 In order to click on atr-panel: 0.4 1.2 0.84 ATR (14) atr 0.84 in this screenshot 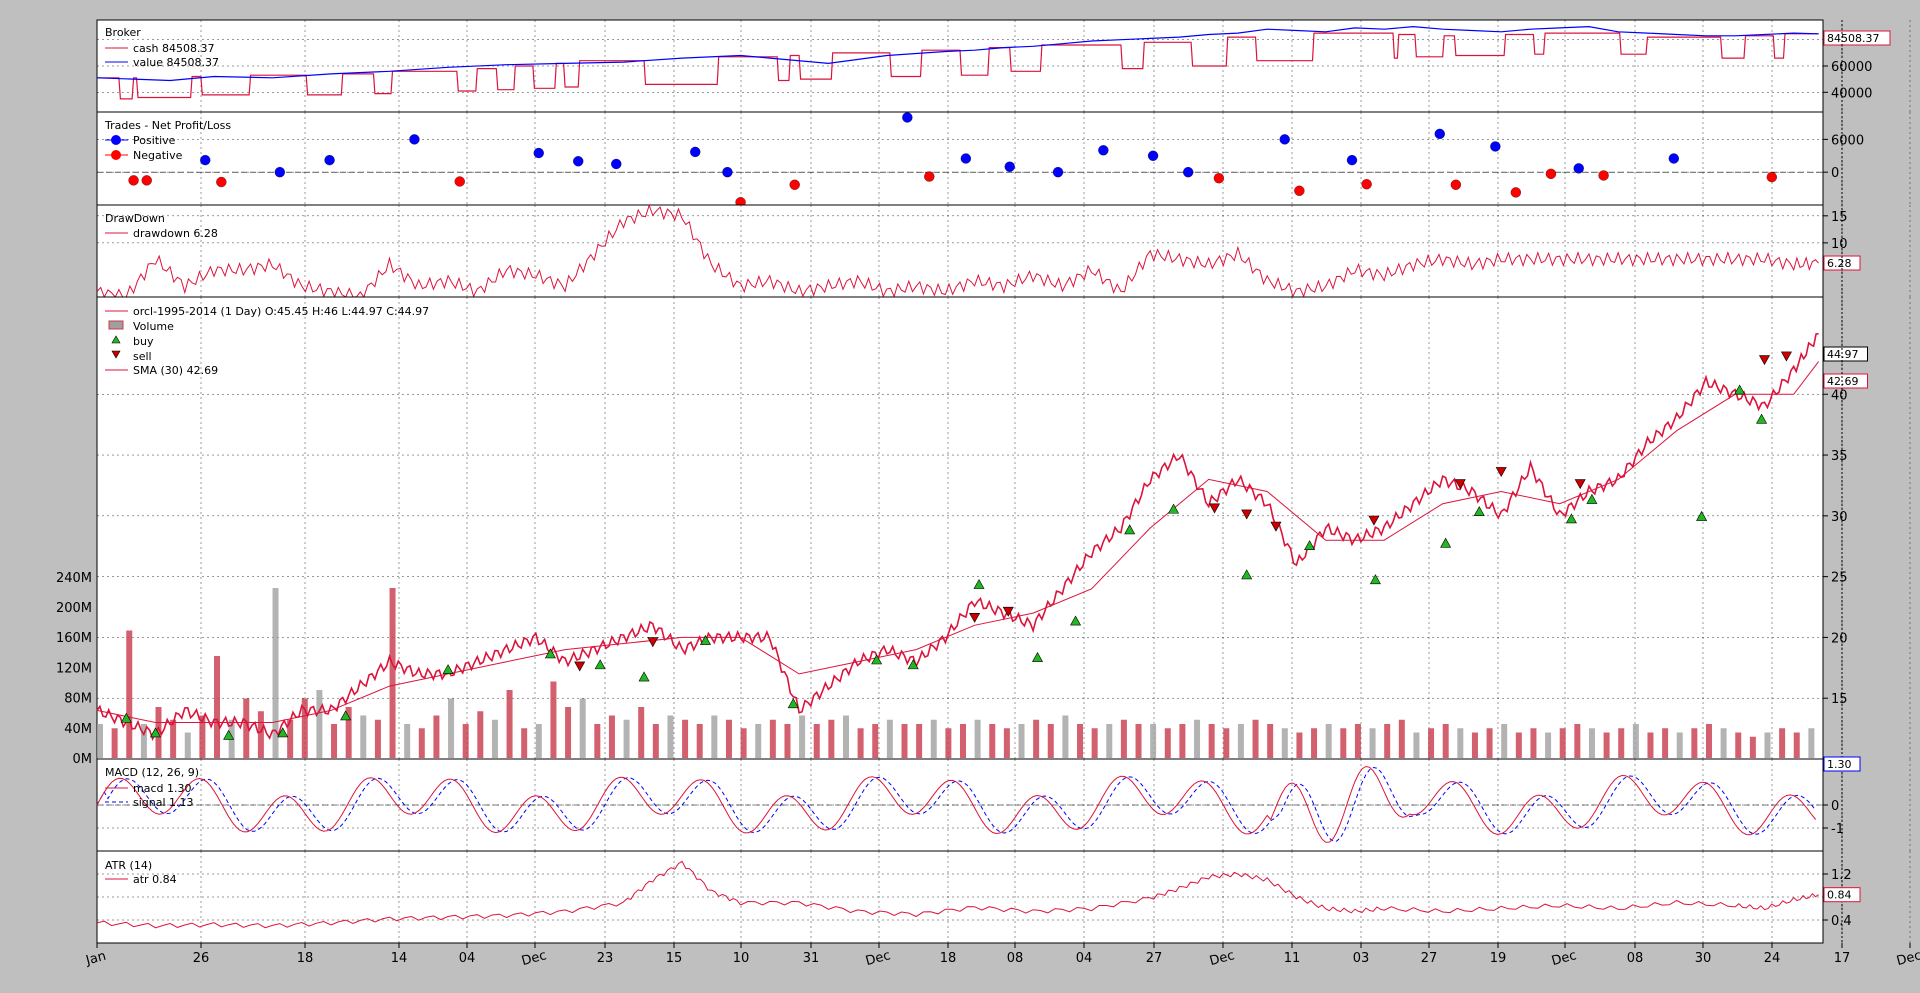, I will do `click(1003, 897)`.